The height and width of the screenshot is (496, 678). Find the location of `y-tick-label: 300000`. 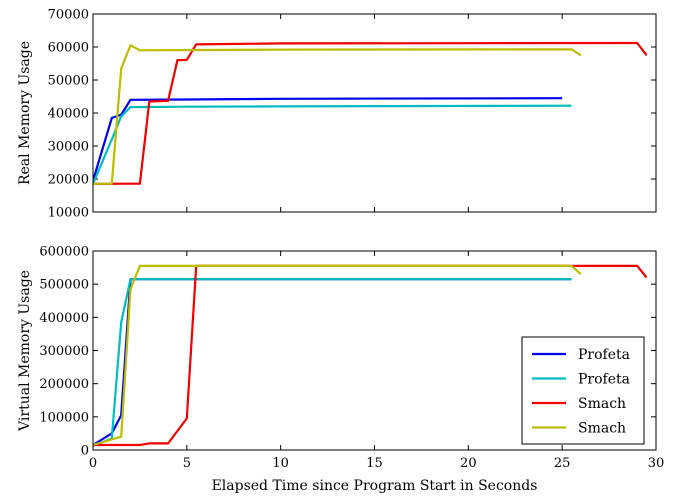

y-tick-label: 300000 is located at coordinates (64, 351).